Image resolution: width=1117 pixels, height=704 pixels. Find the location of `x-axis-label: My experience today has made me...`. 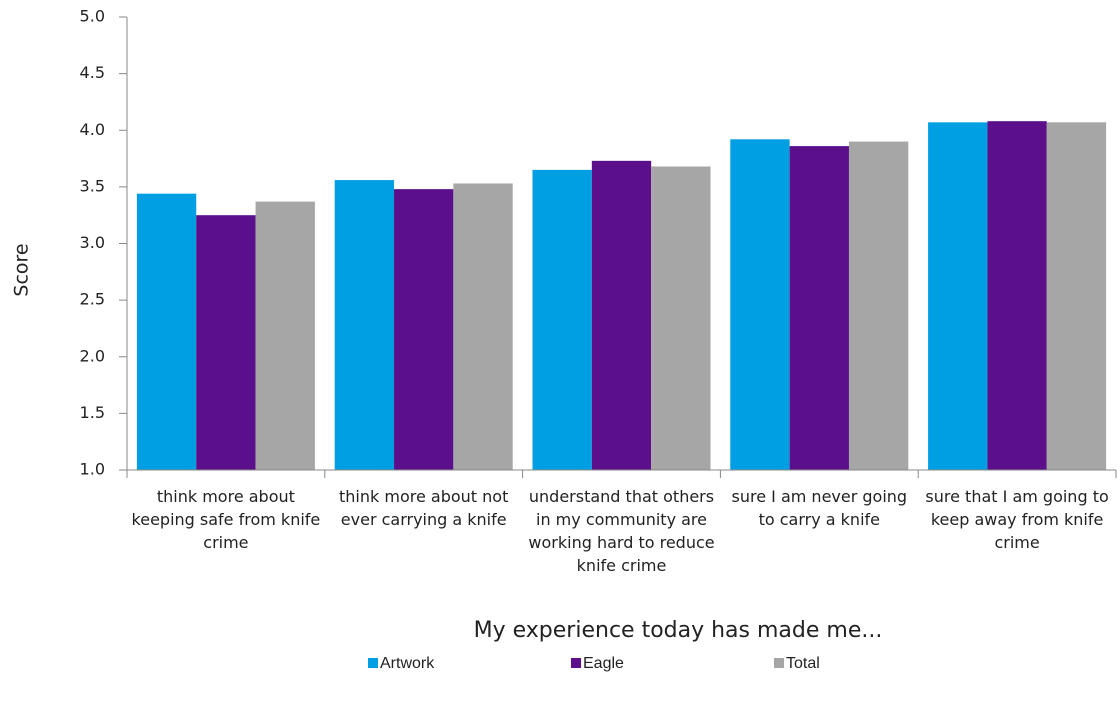

x-axis-label: My experience today has made me... is located at coordinates (678, 630).